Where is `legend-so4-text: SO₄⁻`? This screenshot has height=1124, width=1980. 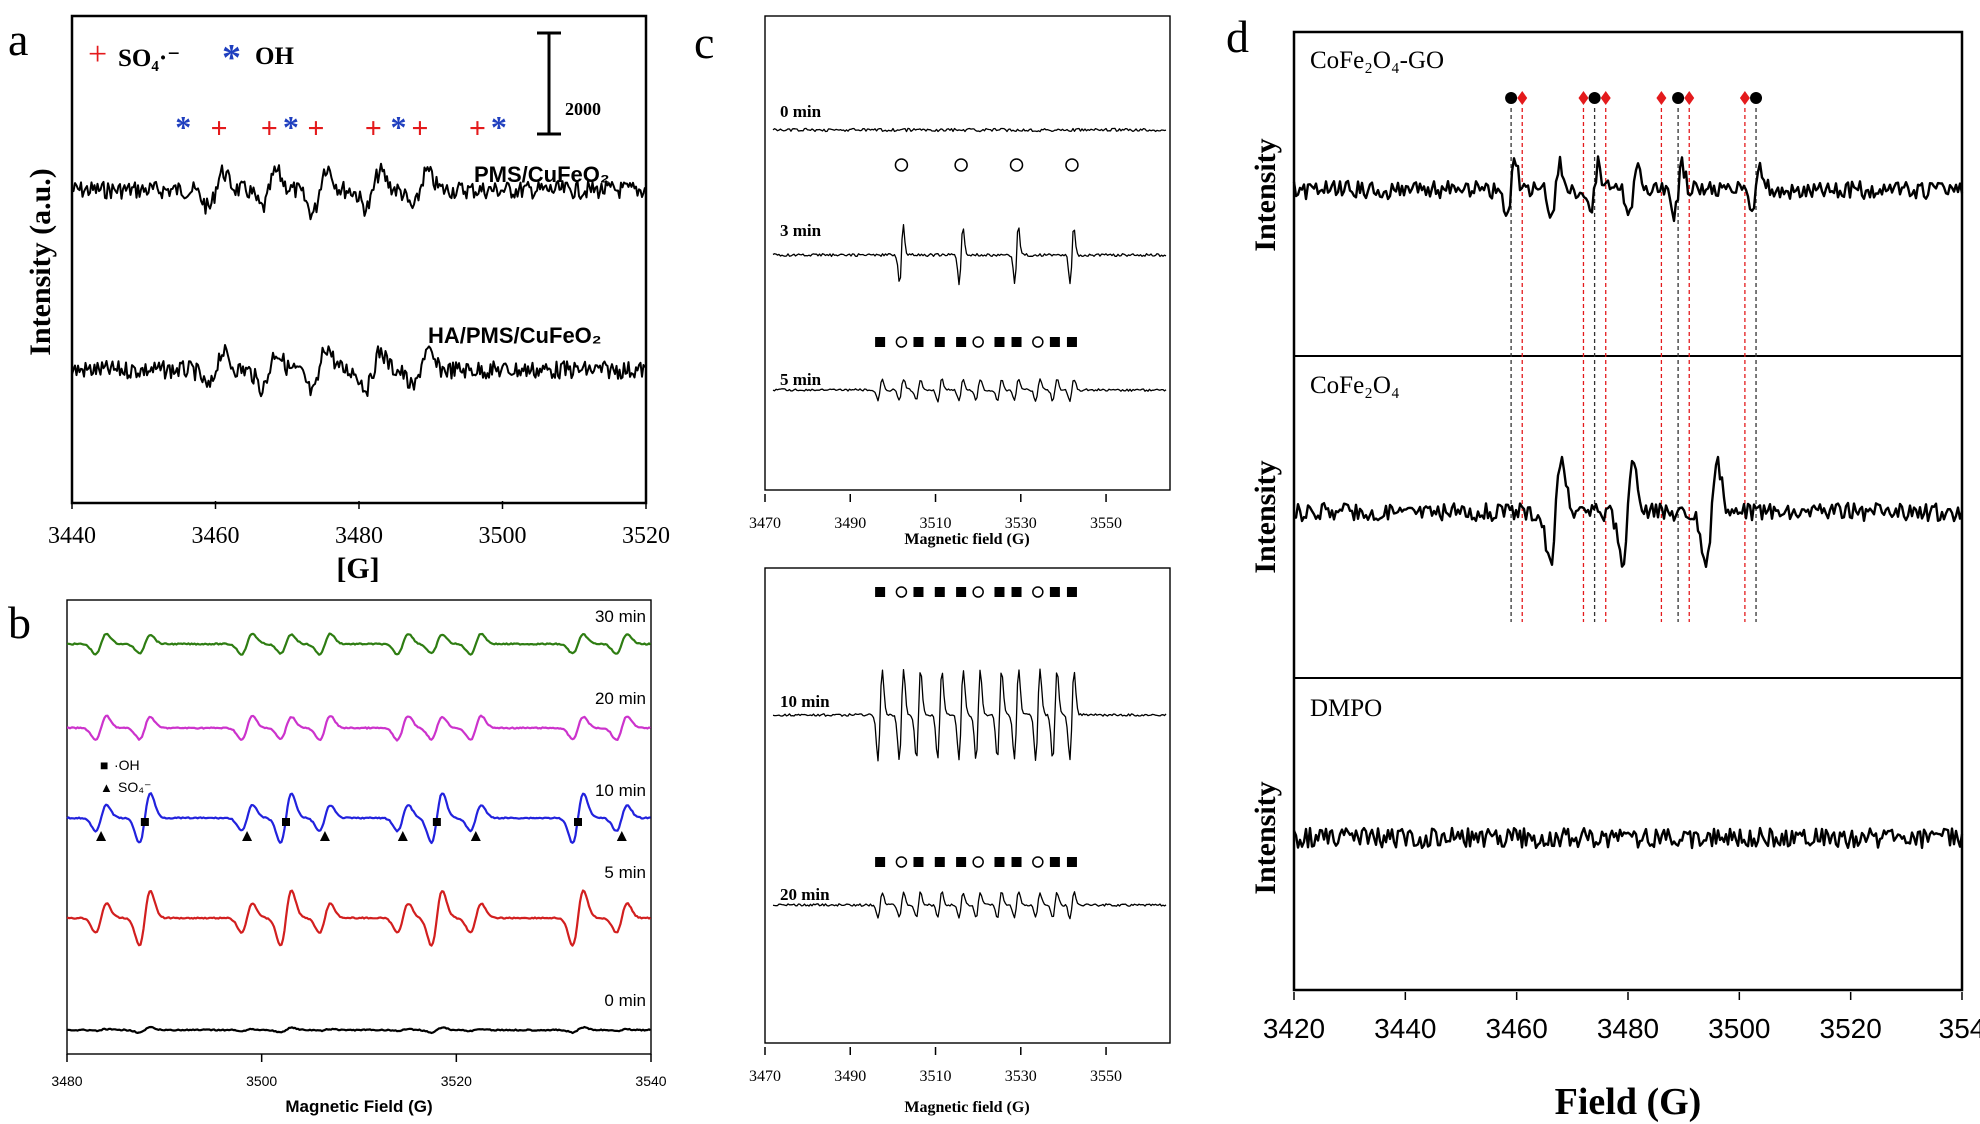 legend-so4-text: SO₄⁻ is located at coordinates (134, 787).